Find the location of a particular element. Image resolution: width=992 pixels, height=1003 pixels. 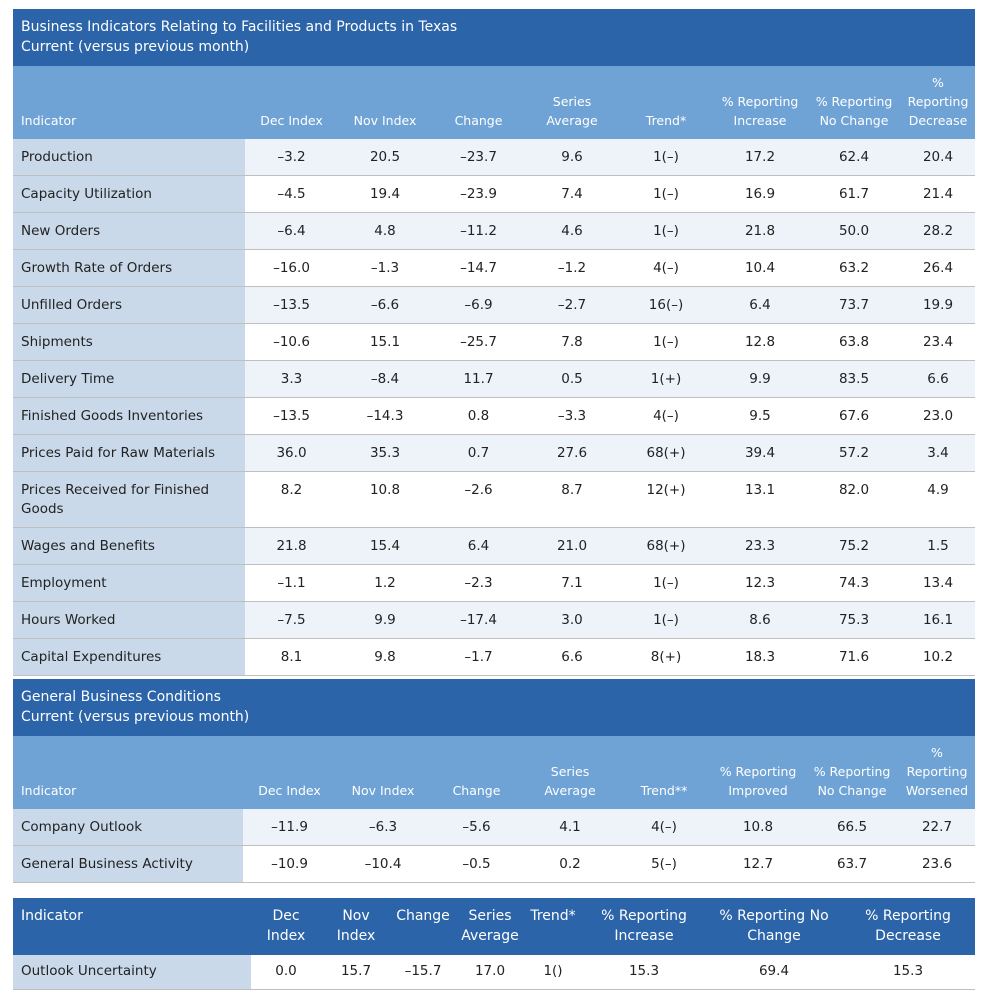

cell-noch: 57.2 is located at coordinates (854, 453).